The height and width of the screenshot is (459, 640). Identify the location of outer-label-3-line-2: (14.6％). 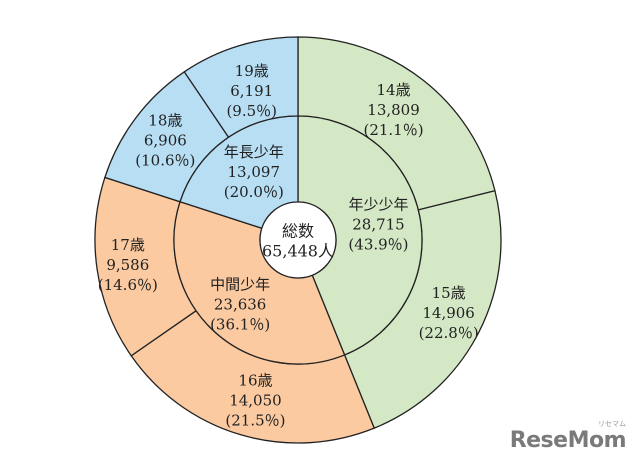
(128, 285).